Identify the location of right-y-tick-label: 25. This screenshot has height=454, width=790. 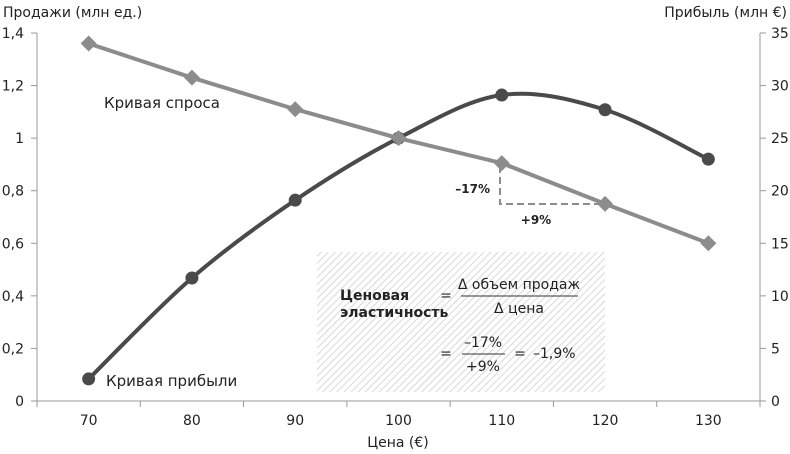
(780, 139).